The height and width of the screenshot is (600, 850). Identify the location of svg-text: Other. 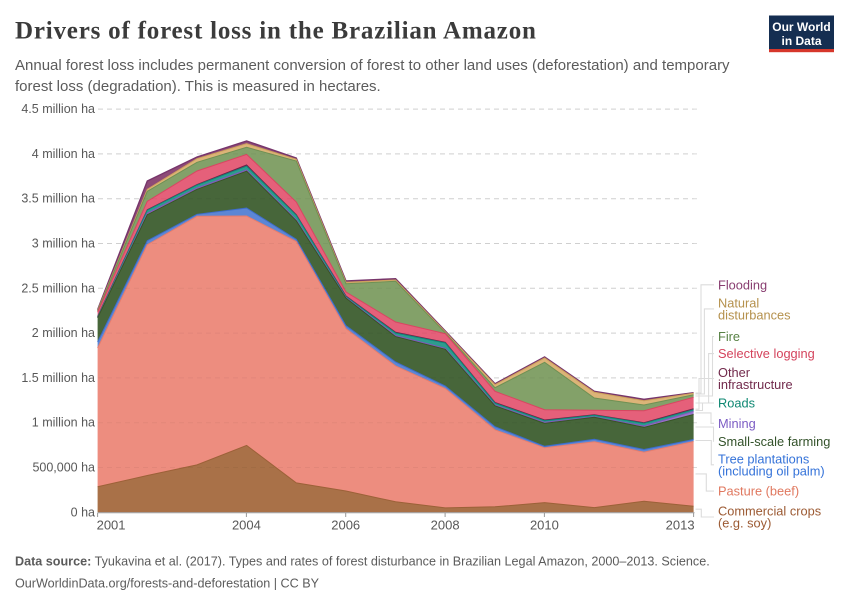
(734, 372).